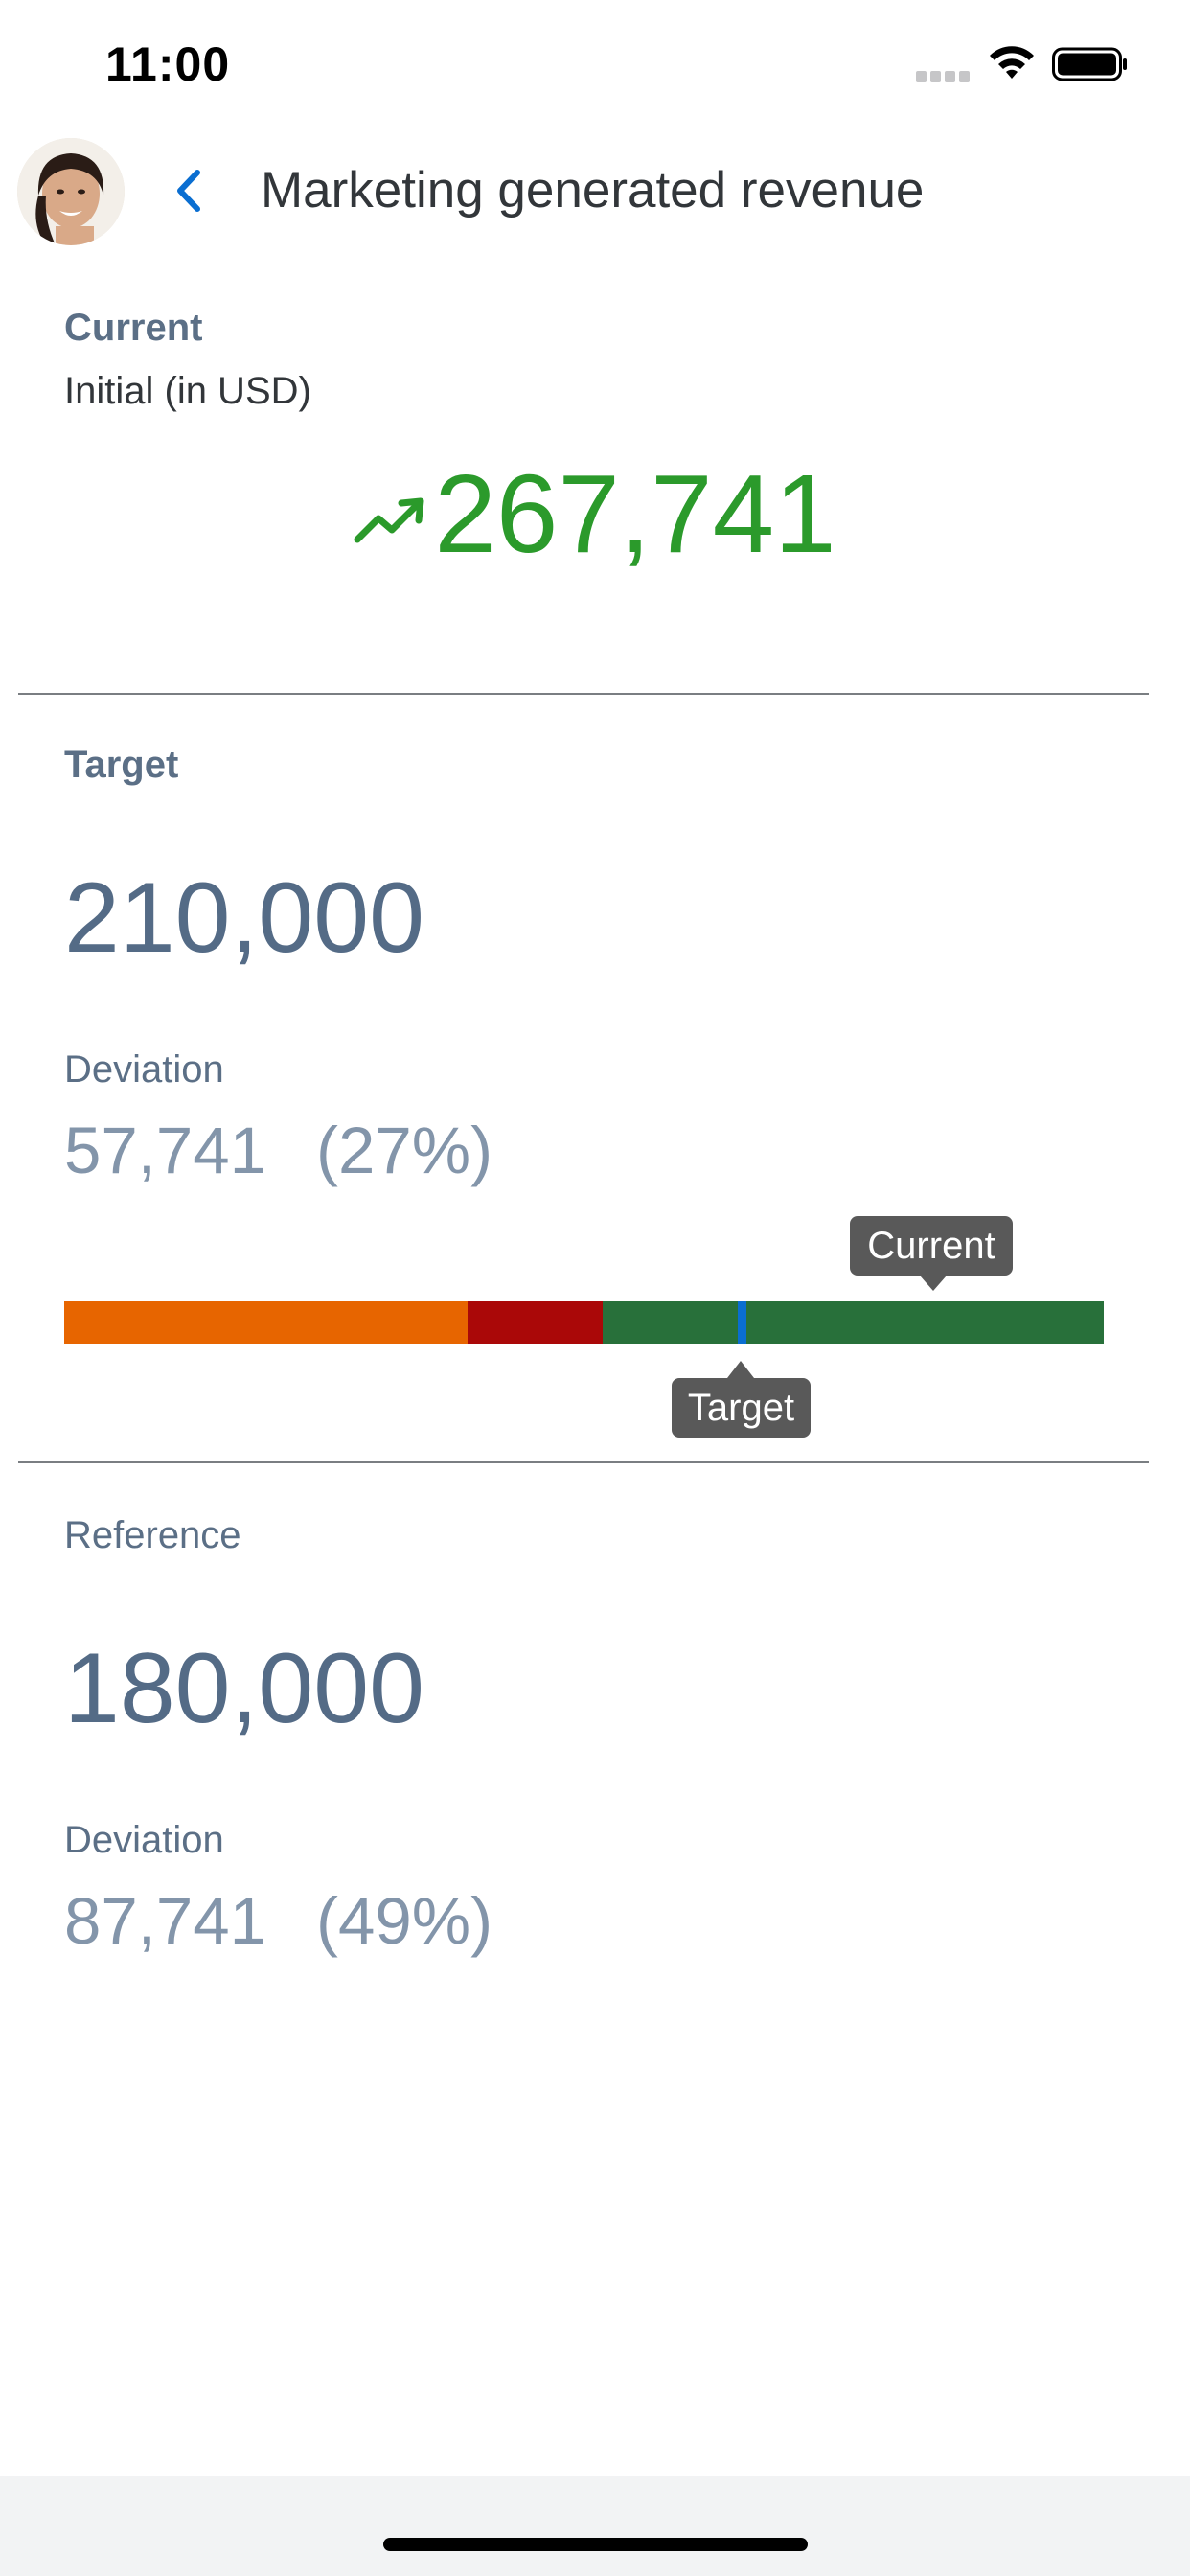 This screenshot has height=2576, width=1190. Describe the element at coordinates (152, 1535) in the screenshot. I see `reference-label: Reference` at that location.